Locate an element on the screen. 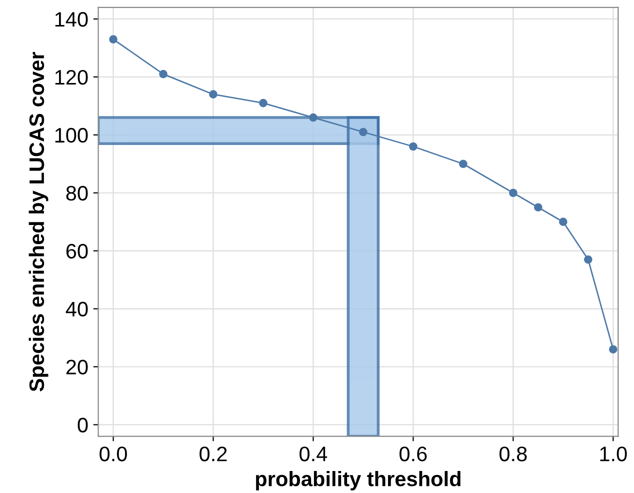 The image size is (634, 493). y-tick-label: 0 is located at coordinates (83, 425).